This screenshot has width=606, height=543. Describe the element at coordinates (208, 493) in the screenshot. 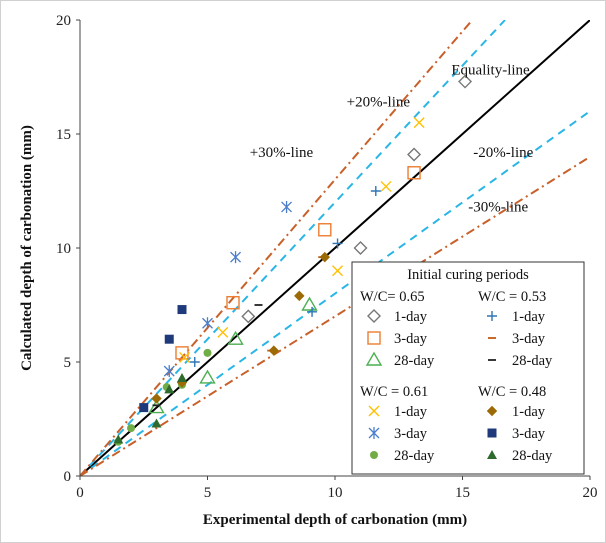

I see `x-tick-label: 5` at that location.